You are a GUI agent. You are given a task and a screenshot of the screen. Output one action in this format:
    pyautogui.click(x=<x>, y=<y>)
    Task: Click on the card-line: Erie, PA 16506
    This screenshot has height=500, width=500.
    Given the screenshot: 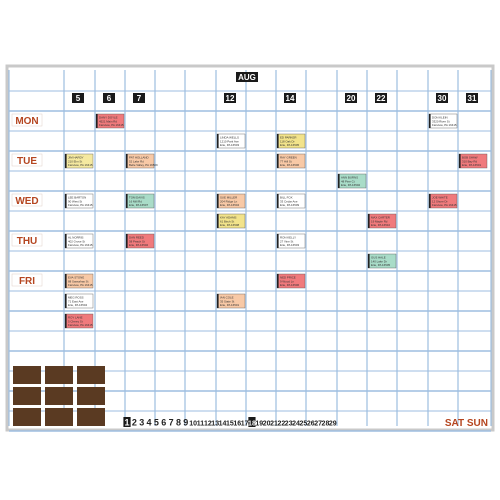 What is the action you would take?
    pyautogui.click(x=289, y=285)
    